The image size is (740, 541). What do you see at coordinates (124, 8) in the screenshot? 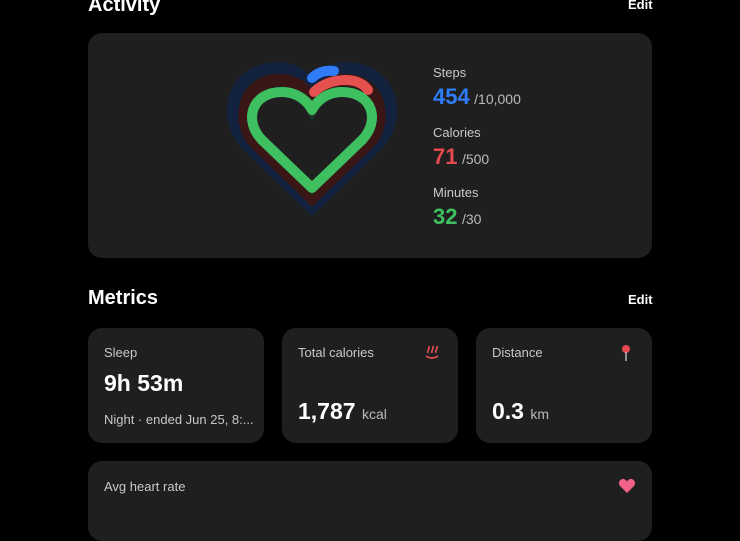
I see `section-title: Activity` at bounding box center [124, 8].